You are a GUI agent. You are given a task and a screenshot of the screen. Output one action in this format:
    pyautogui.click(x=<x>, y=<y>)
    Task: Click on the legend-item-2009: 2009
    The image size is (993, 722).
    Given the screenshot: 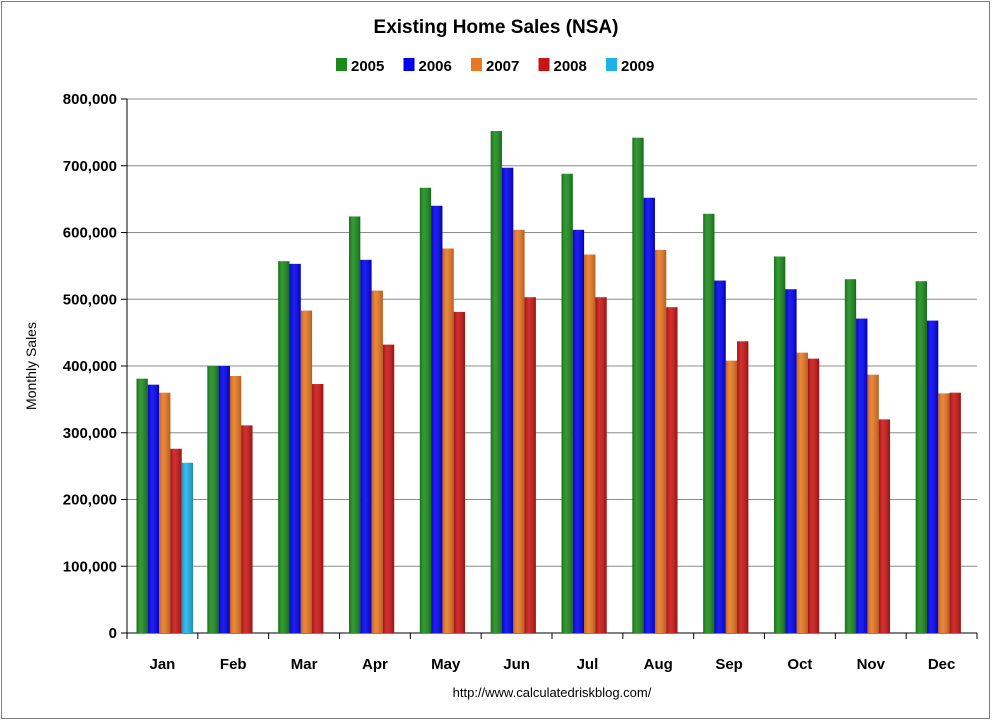 What is the action you would take?
    pyautogui.click(x=630, y=66)
    